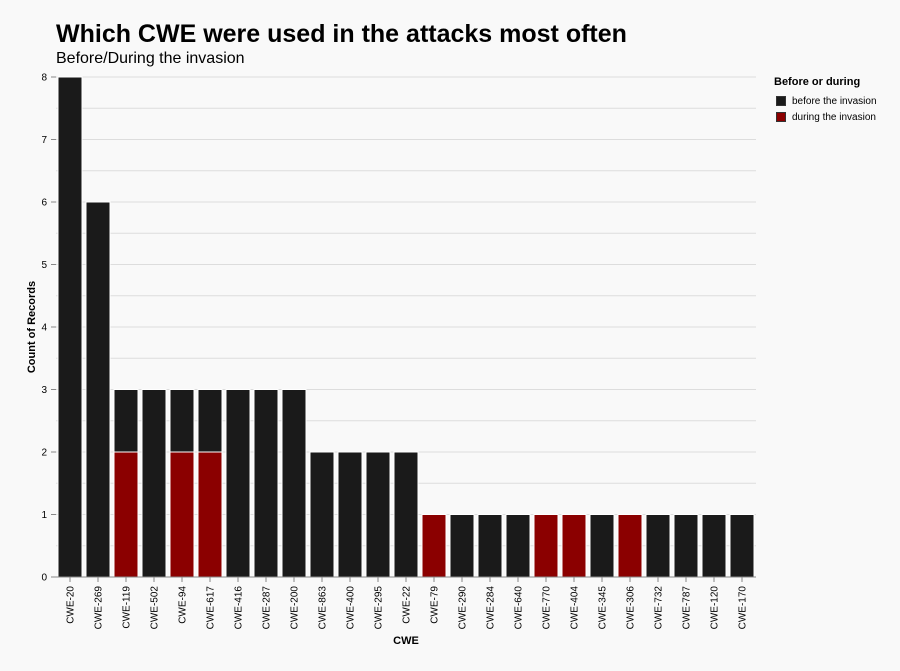  Describe the element at coordinates (44, 140) in the screenshot. I see `y-tick-label: 7` at that location.